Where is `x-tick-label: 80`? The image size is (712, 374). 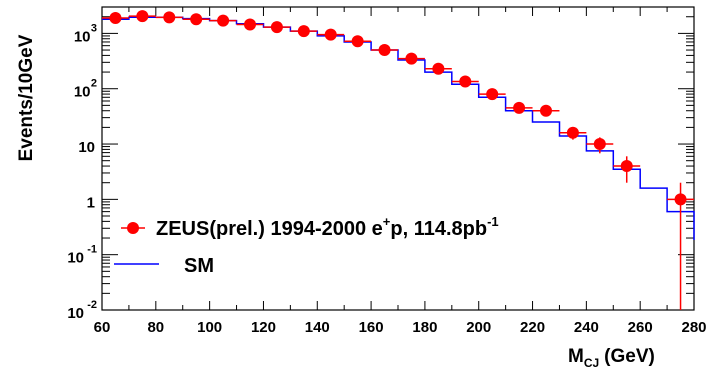
x-tick-label: 80 is located at coordinates (155, 327).